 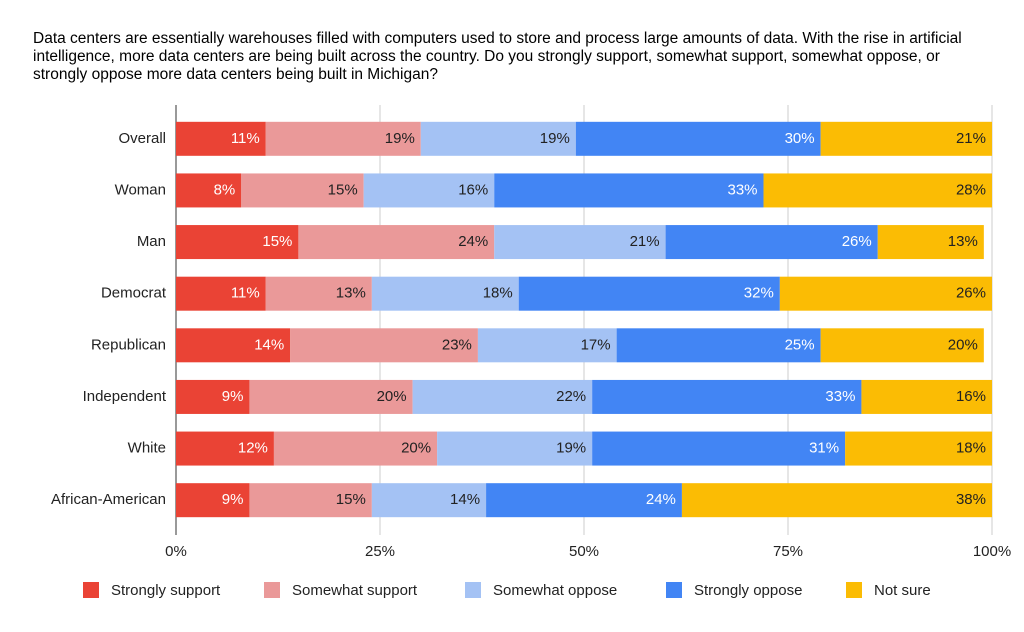 What do you see at coordinates (971, 499) in the screenshot?
I see `data-label: 38%` at bounding box center [971, 499].